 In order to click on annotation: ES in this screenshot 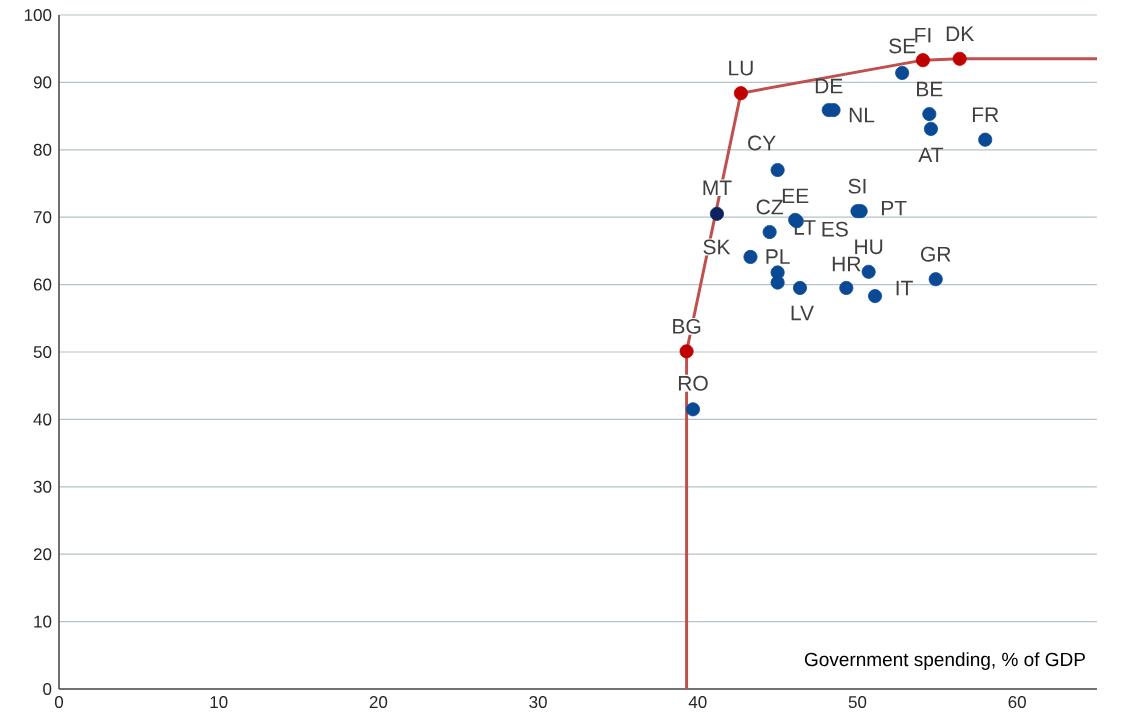, I will do `click(835, 229)`.